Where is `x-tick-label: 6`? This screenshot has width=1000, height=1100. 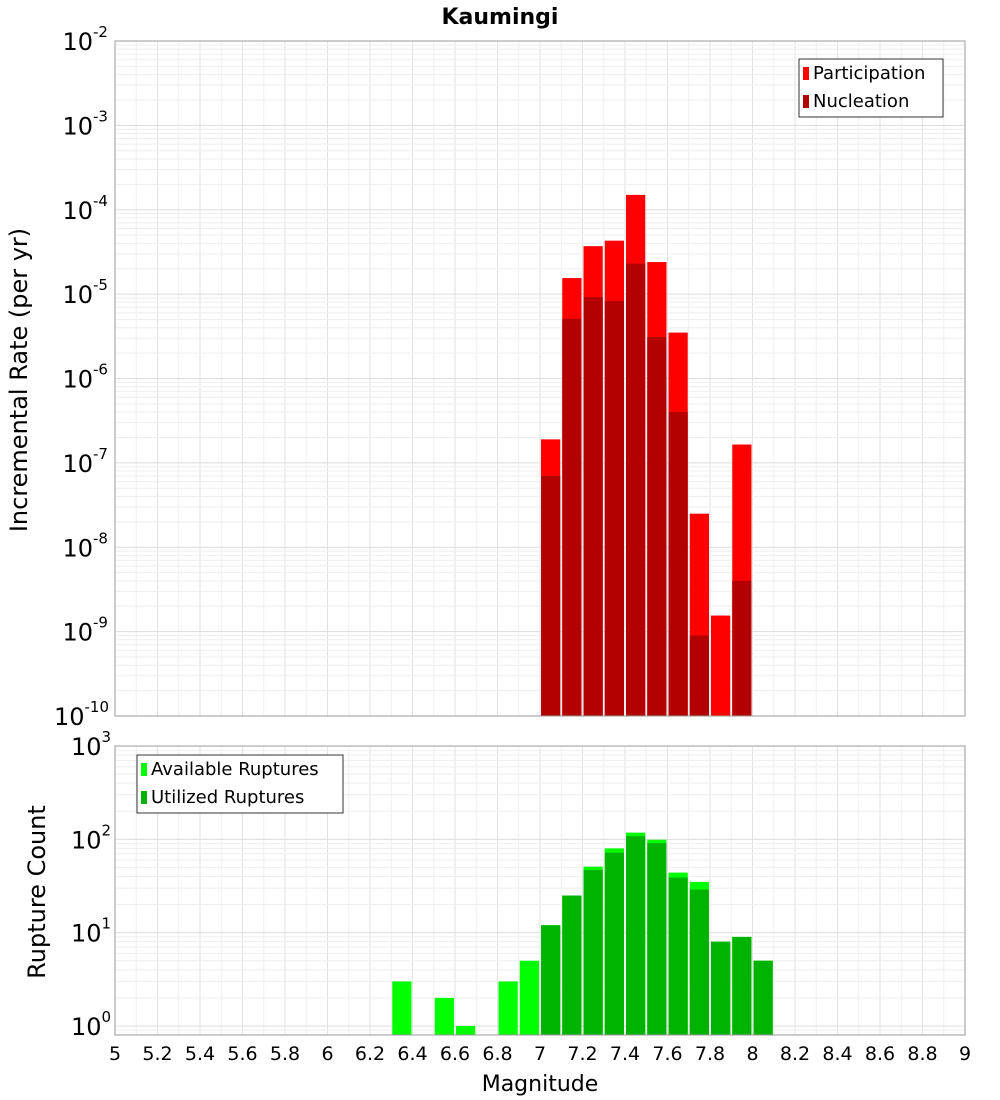 x-tick-label: 6 is located at coordinates (327, 1054).